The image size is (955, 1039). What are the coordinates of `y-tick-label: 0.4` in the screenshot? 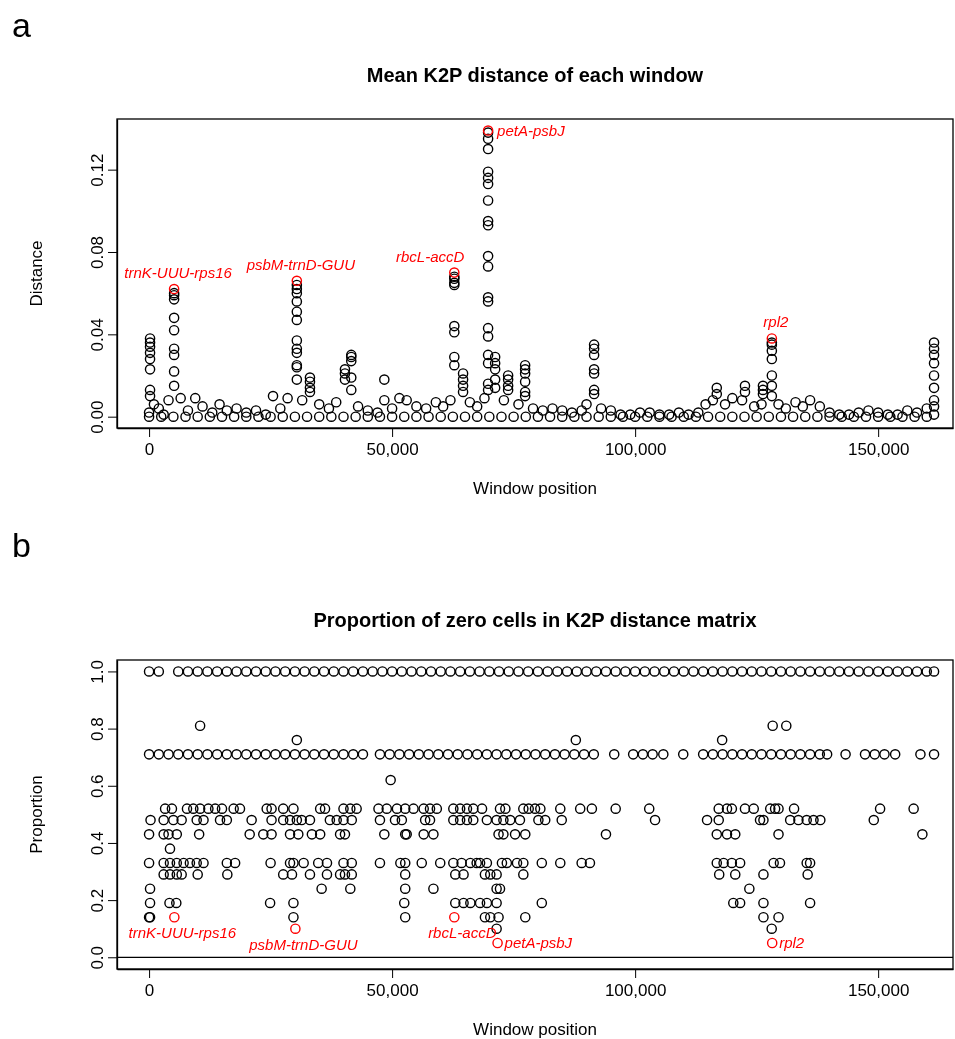 It's located at (97, 843).